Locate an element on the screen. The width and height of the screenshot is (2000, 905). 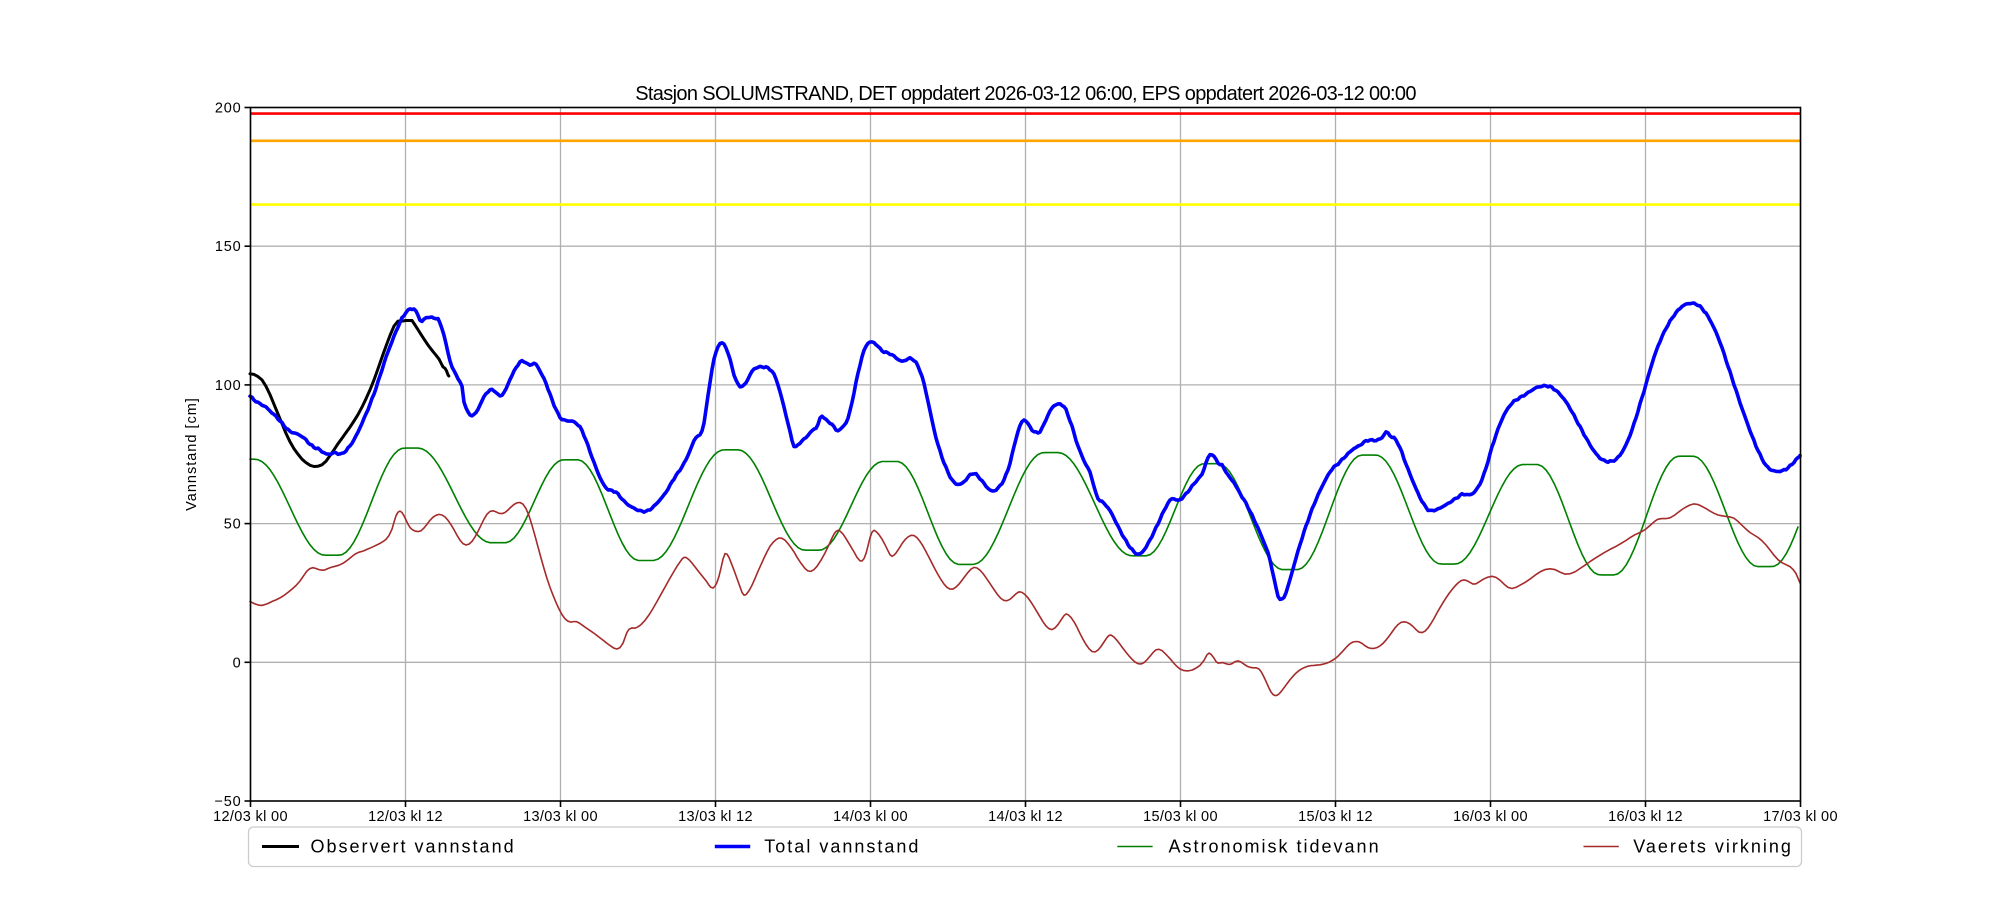
svg-text: Total vannstand is located at coordinates (842, 847).